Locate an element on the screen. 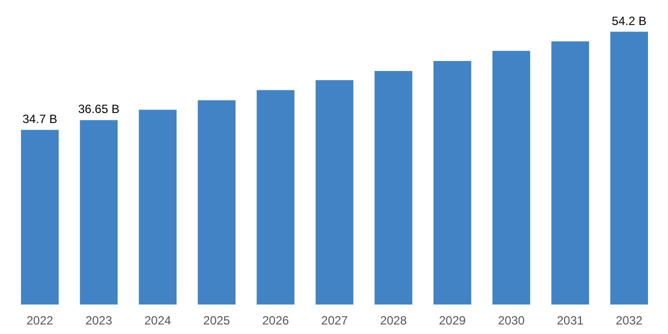 The image size is (668, 334). x-tick-label: 2029 is located at coordinates (452, 321).